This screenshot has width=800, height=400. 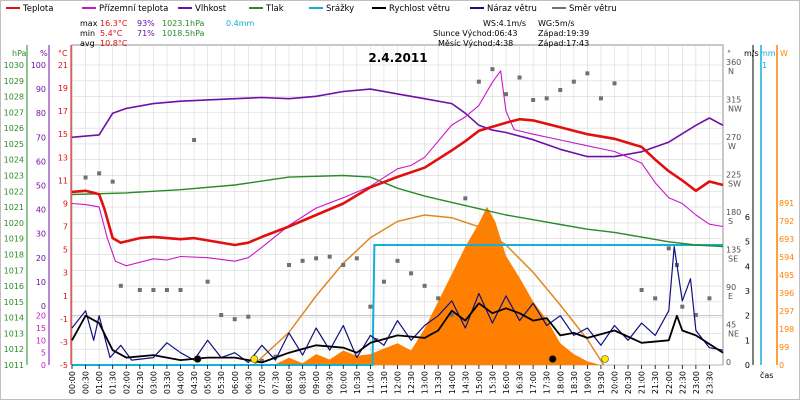 What do you see at coordinates (709, 382) in the screenshot?
I see `x-tick-label: 23:30` at bounding box center [709, 382].